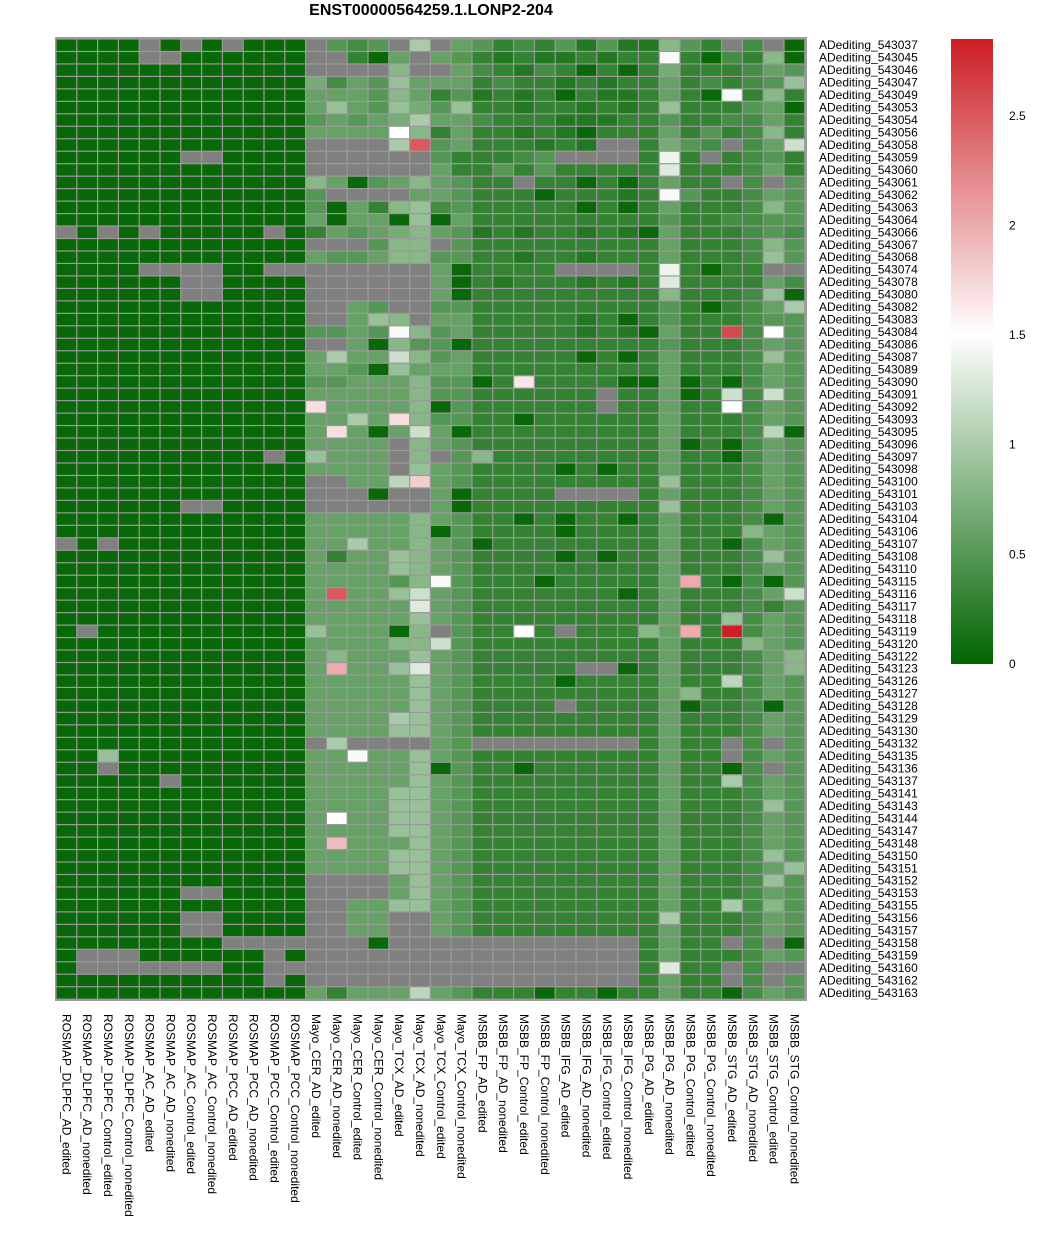  What do you see at coordinates (868, 731) in the screenshot?
I see `row-label: ADediting_543130` at bounding box center [868, 731].